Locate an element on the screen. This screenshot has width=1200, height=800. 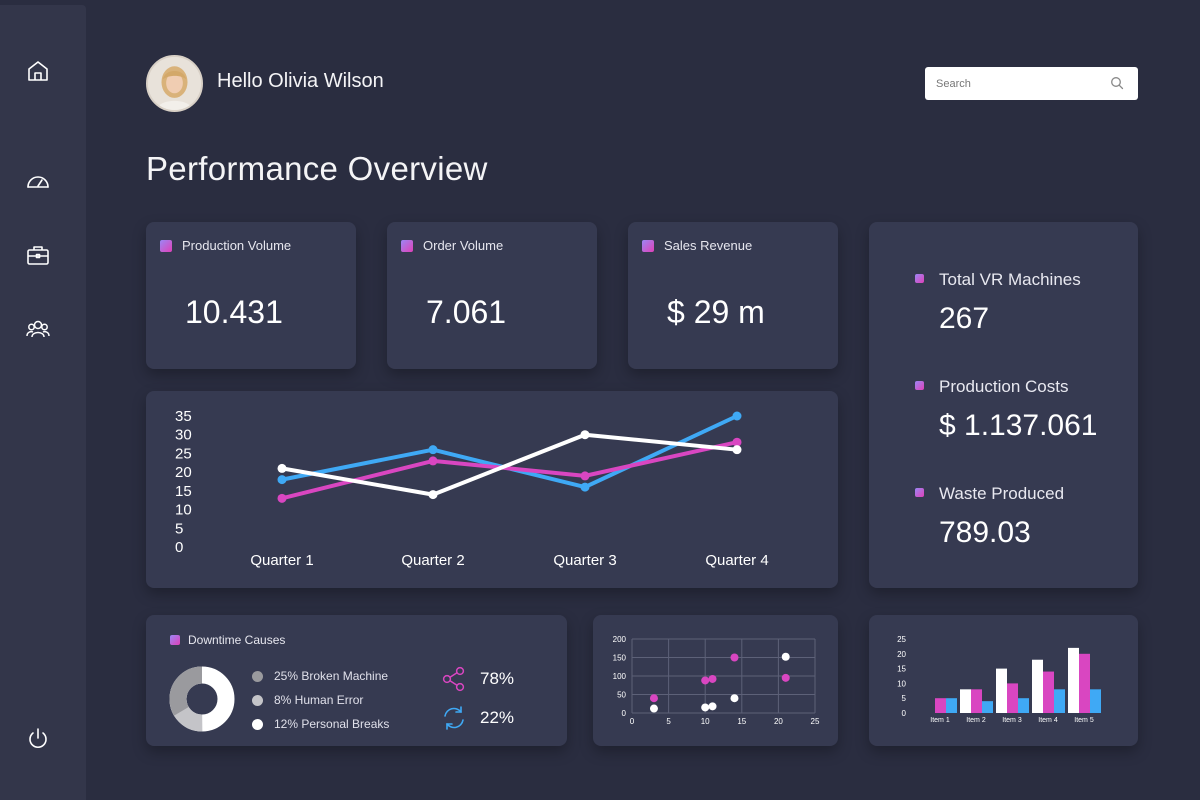
metric-refresh: 22% is located at coordinates (477, 718).